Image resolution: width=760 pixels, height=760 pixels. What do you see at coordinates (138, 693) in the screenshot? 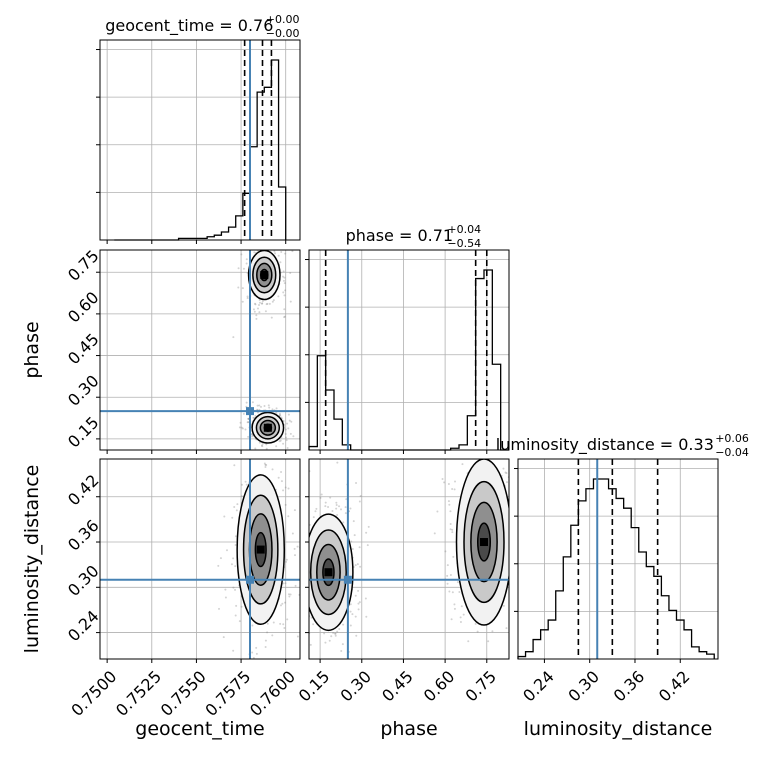
I see `x-tick-label-geocent_time-1: 0.7525` at bounding box center [138, 693].